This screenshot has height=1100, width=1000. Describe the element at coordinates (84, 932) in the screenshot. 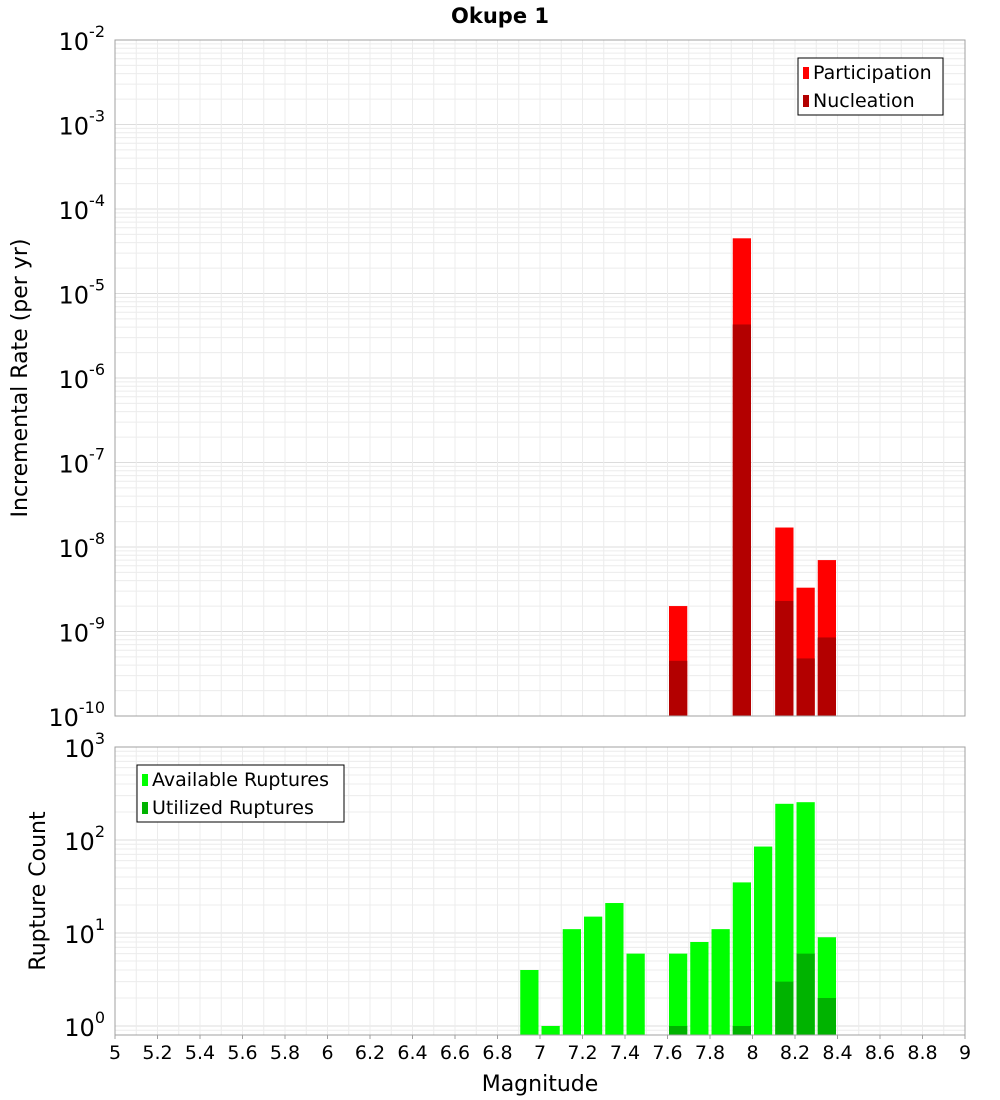

I see `y-tick-label: 10¹` at that location.